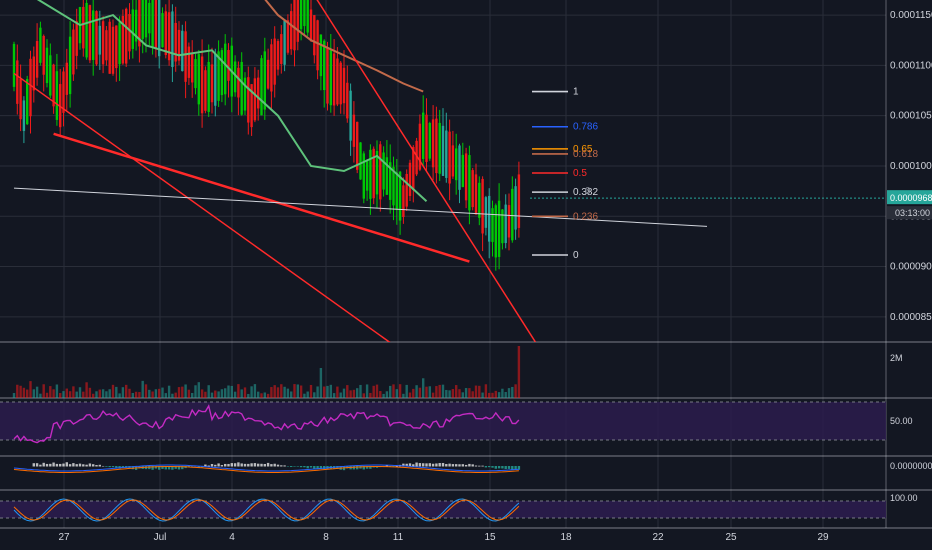  I want to click on rsi-band, so click(443, 421).